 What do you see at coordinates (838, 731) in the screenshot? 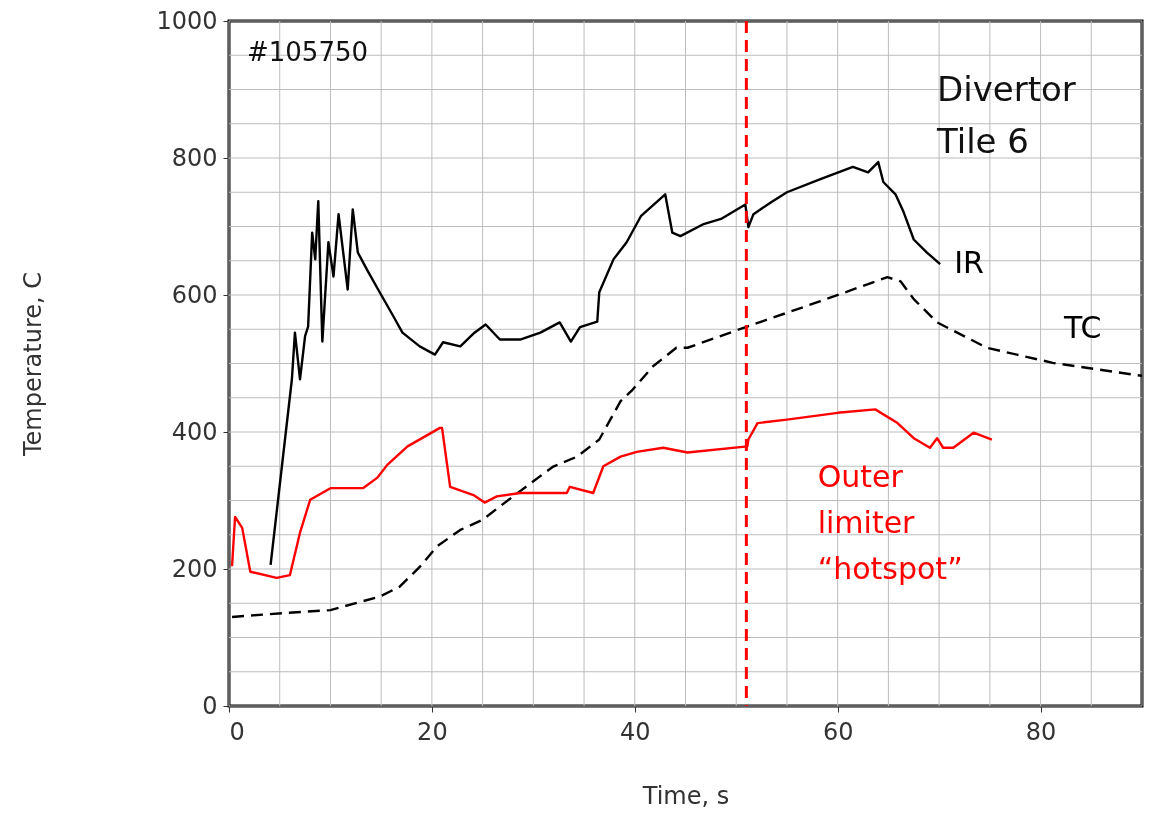
I see `x-tick-label: 60` at bounding box center [838, 731].